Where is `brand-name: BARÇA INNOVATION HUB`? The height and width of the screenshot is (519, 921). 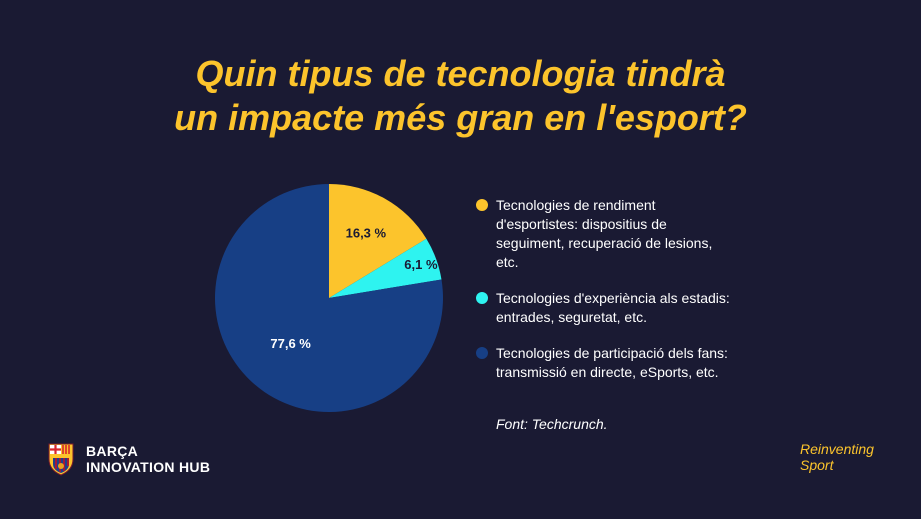 brand-name: BARÇA INNOVATION HUB is located at coordinates (148, 459).